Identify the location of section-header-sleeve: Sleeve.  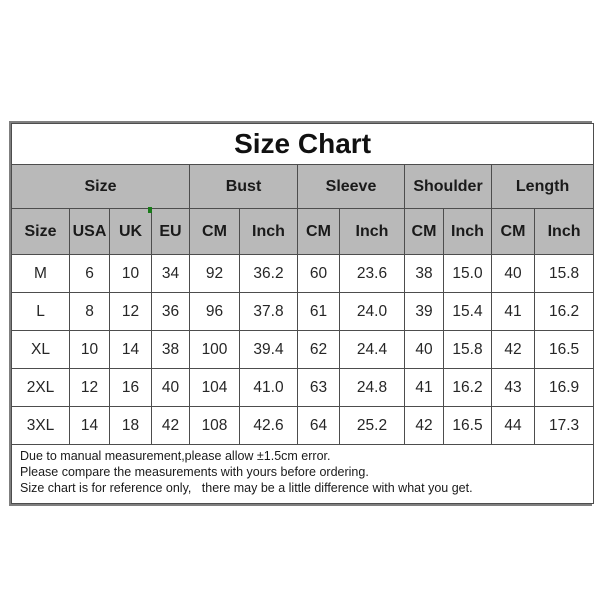
(351, 186).